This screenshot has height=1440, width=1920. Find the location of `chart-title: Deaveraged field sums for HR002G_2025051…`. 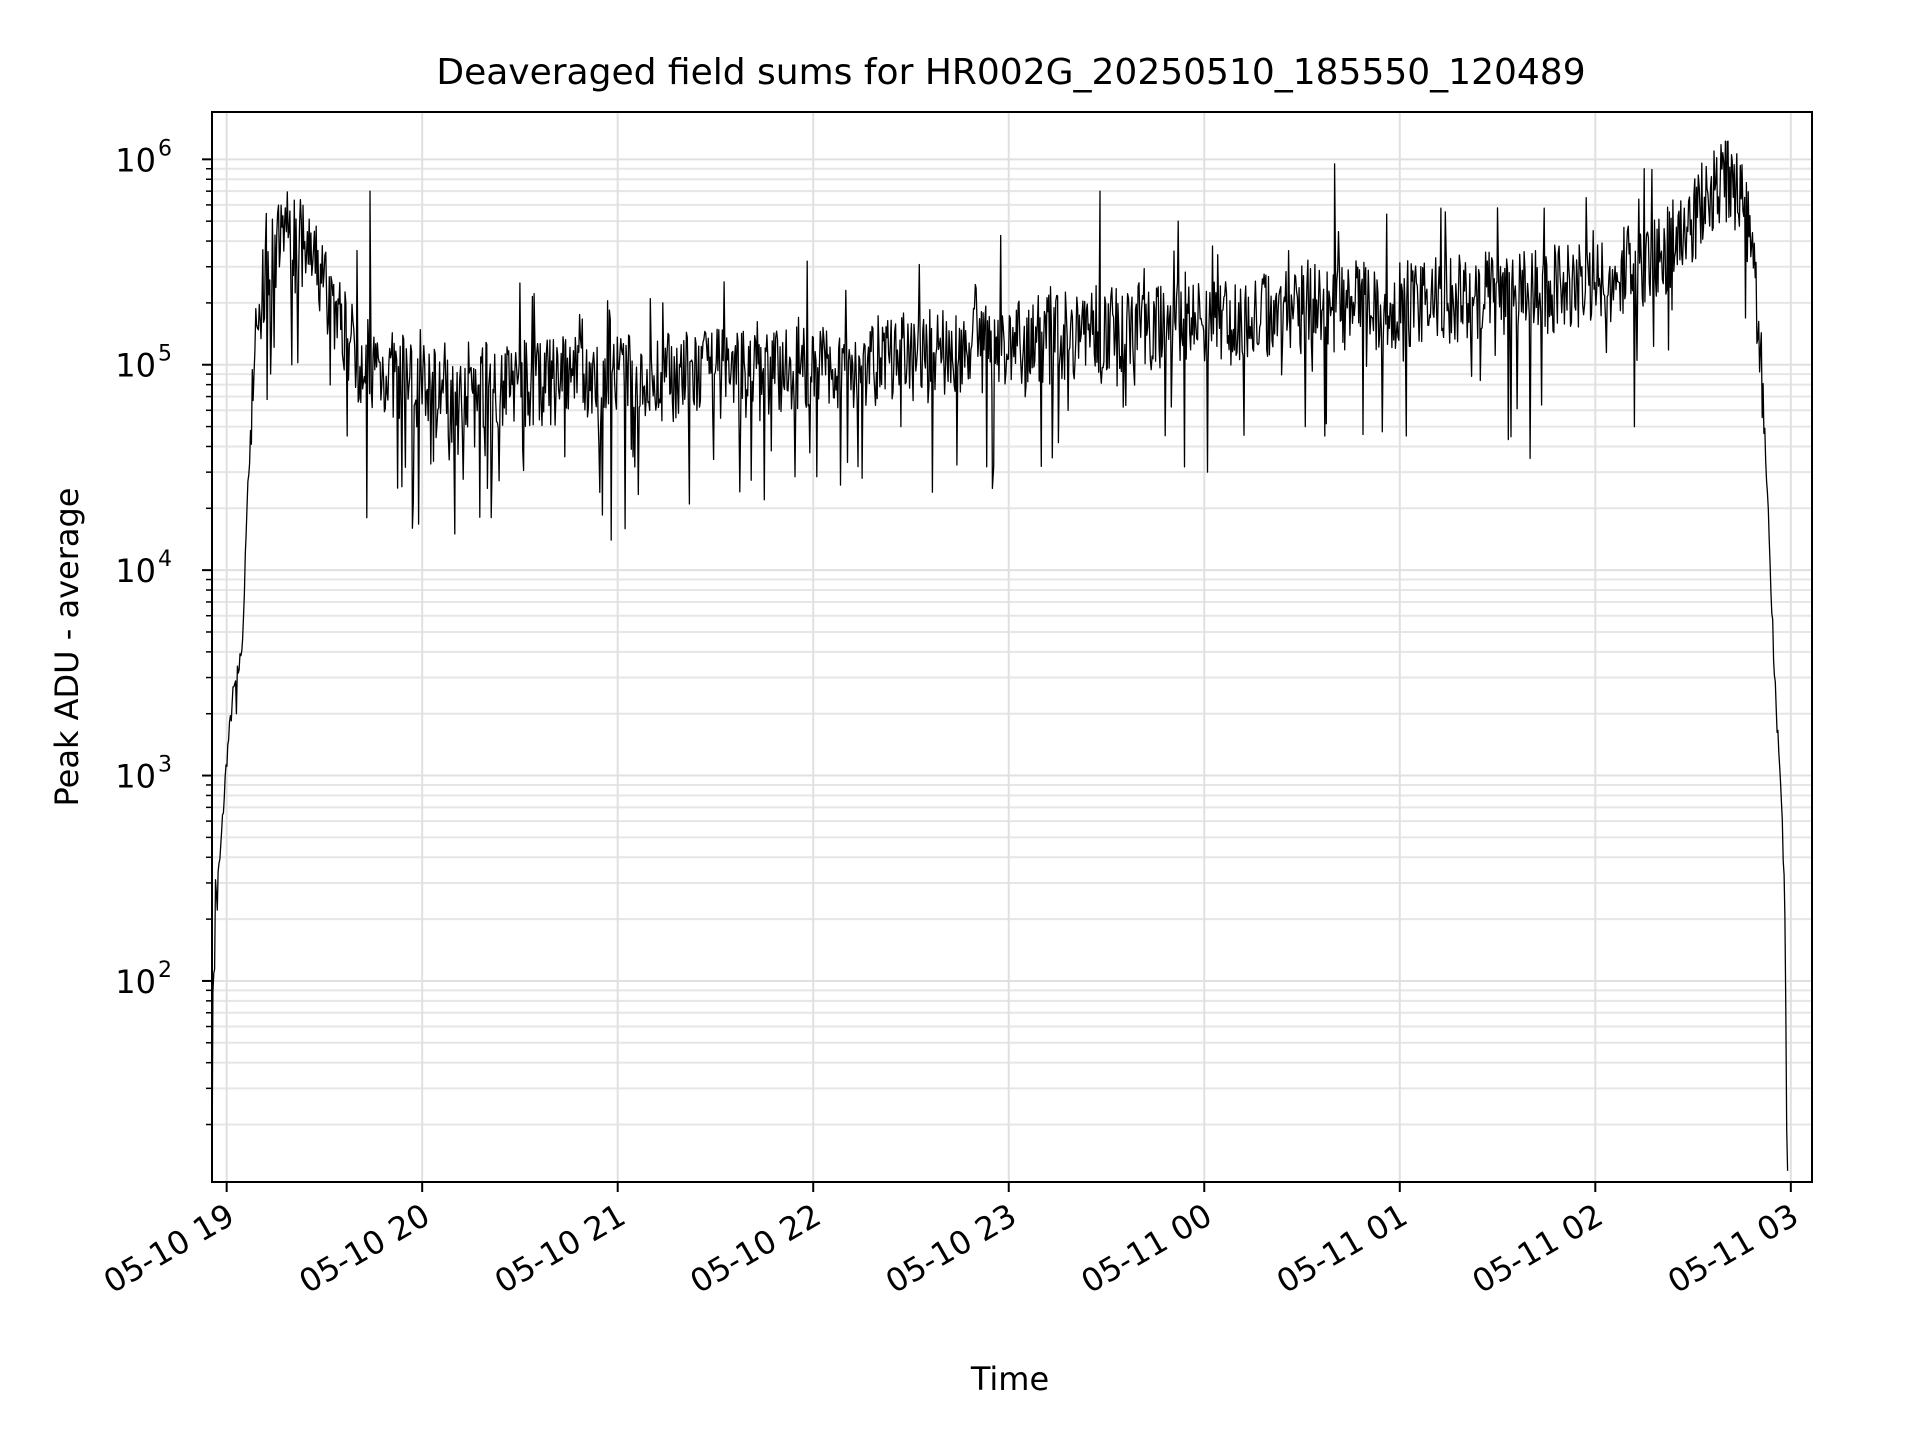

chart-title: Deaveraged field sums for HR002G_2025051… is located at coordinates (1010, 72).